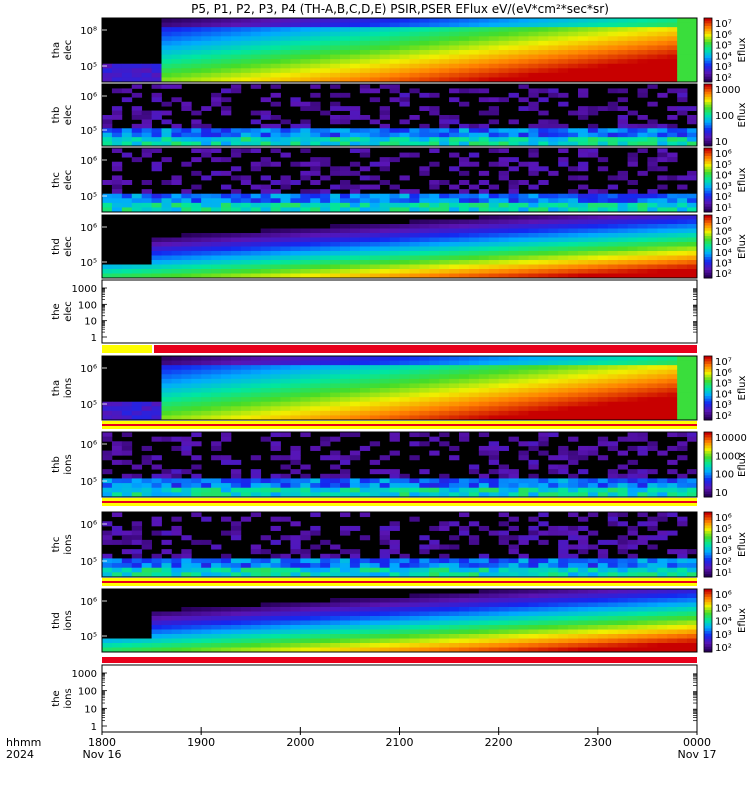  Describe the element at coordinates (731, 438) in the screenshot. I see `colorbar-tick-label: 10000` at that location.